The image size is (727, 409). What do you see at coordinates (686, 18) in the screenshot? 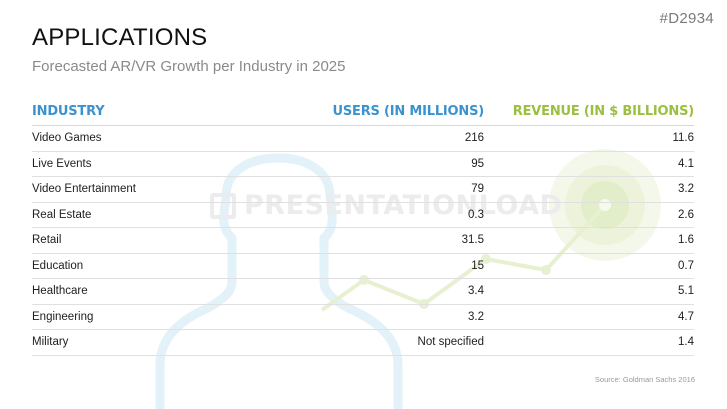
I see `slide-id: #D2934` at bounding box center [686, 18].